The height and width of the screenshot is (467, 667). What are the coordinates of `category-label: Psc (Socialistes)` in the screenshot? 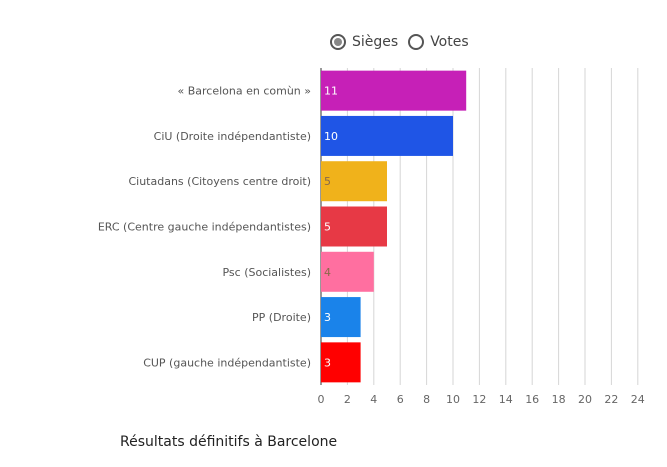 It's located at (266, 272).